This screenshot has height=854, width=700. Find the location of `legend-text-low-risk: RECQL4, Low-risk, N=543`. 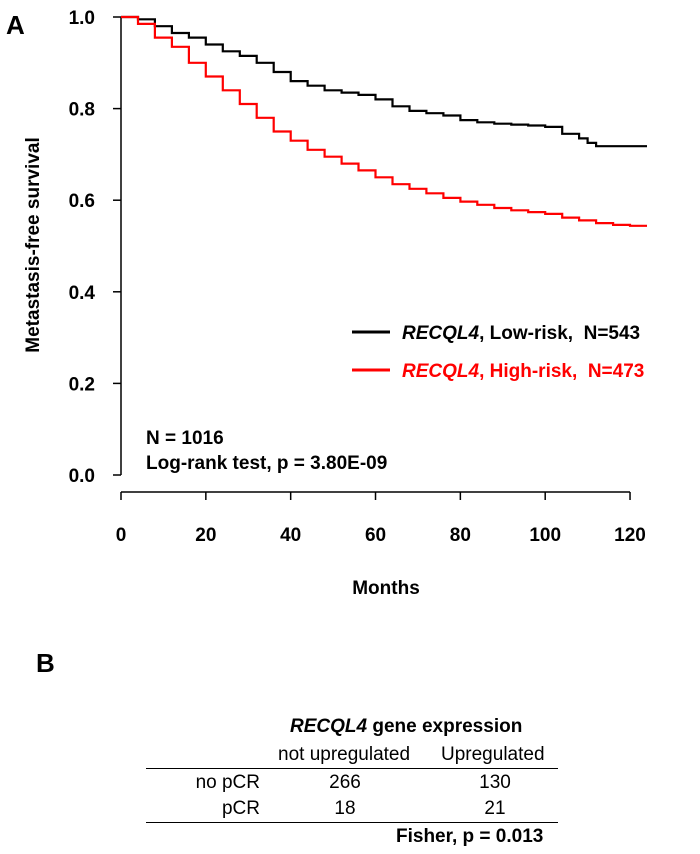

legend-text-low-risk: RECQL4, Low-risk, N=543 is located at coordinates (521, 333).